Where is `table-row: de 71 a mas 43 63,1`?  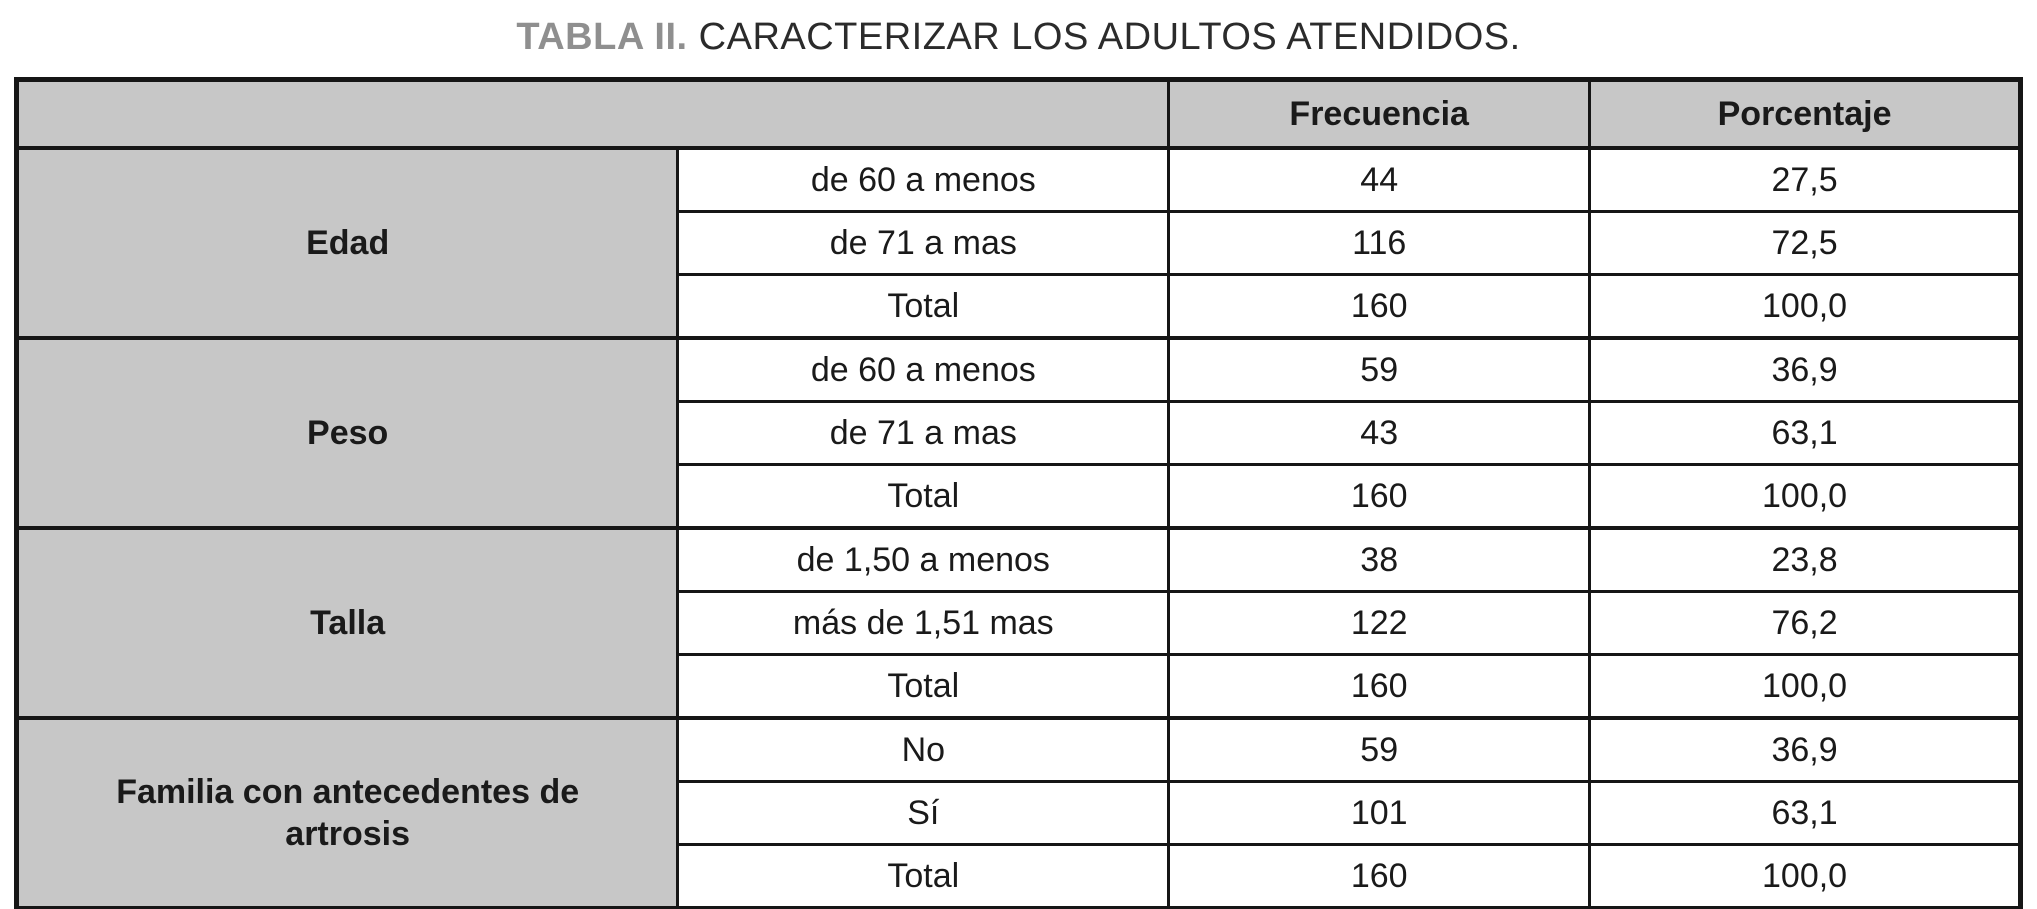 table-row: de 71 a mas 43 63,1 is located at coordinates (1019, 433).